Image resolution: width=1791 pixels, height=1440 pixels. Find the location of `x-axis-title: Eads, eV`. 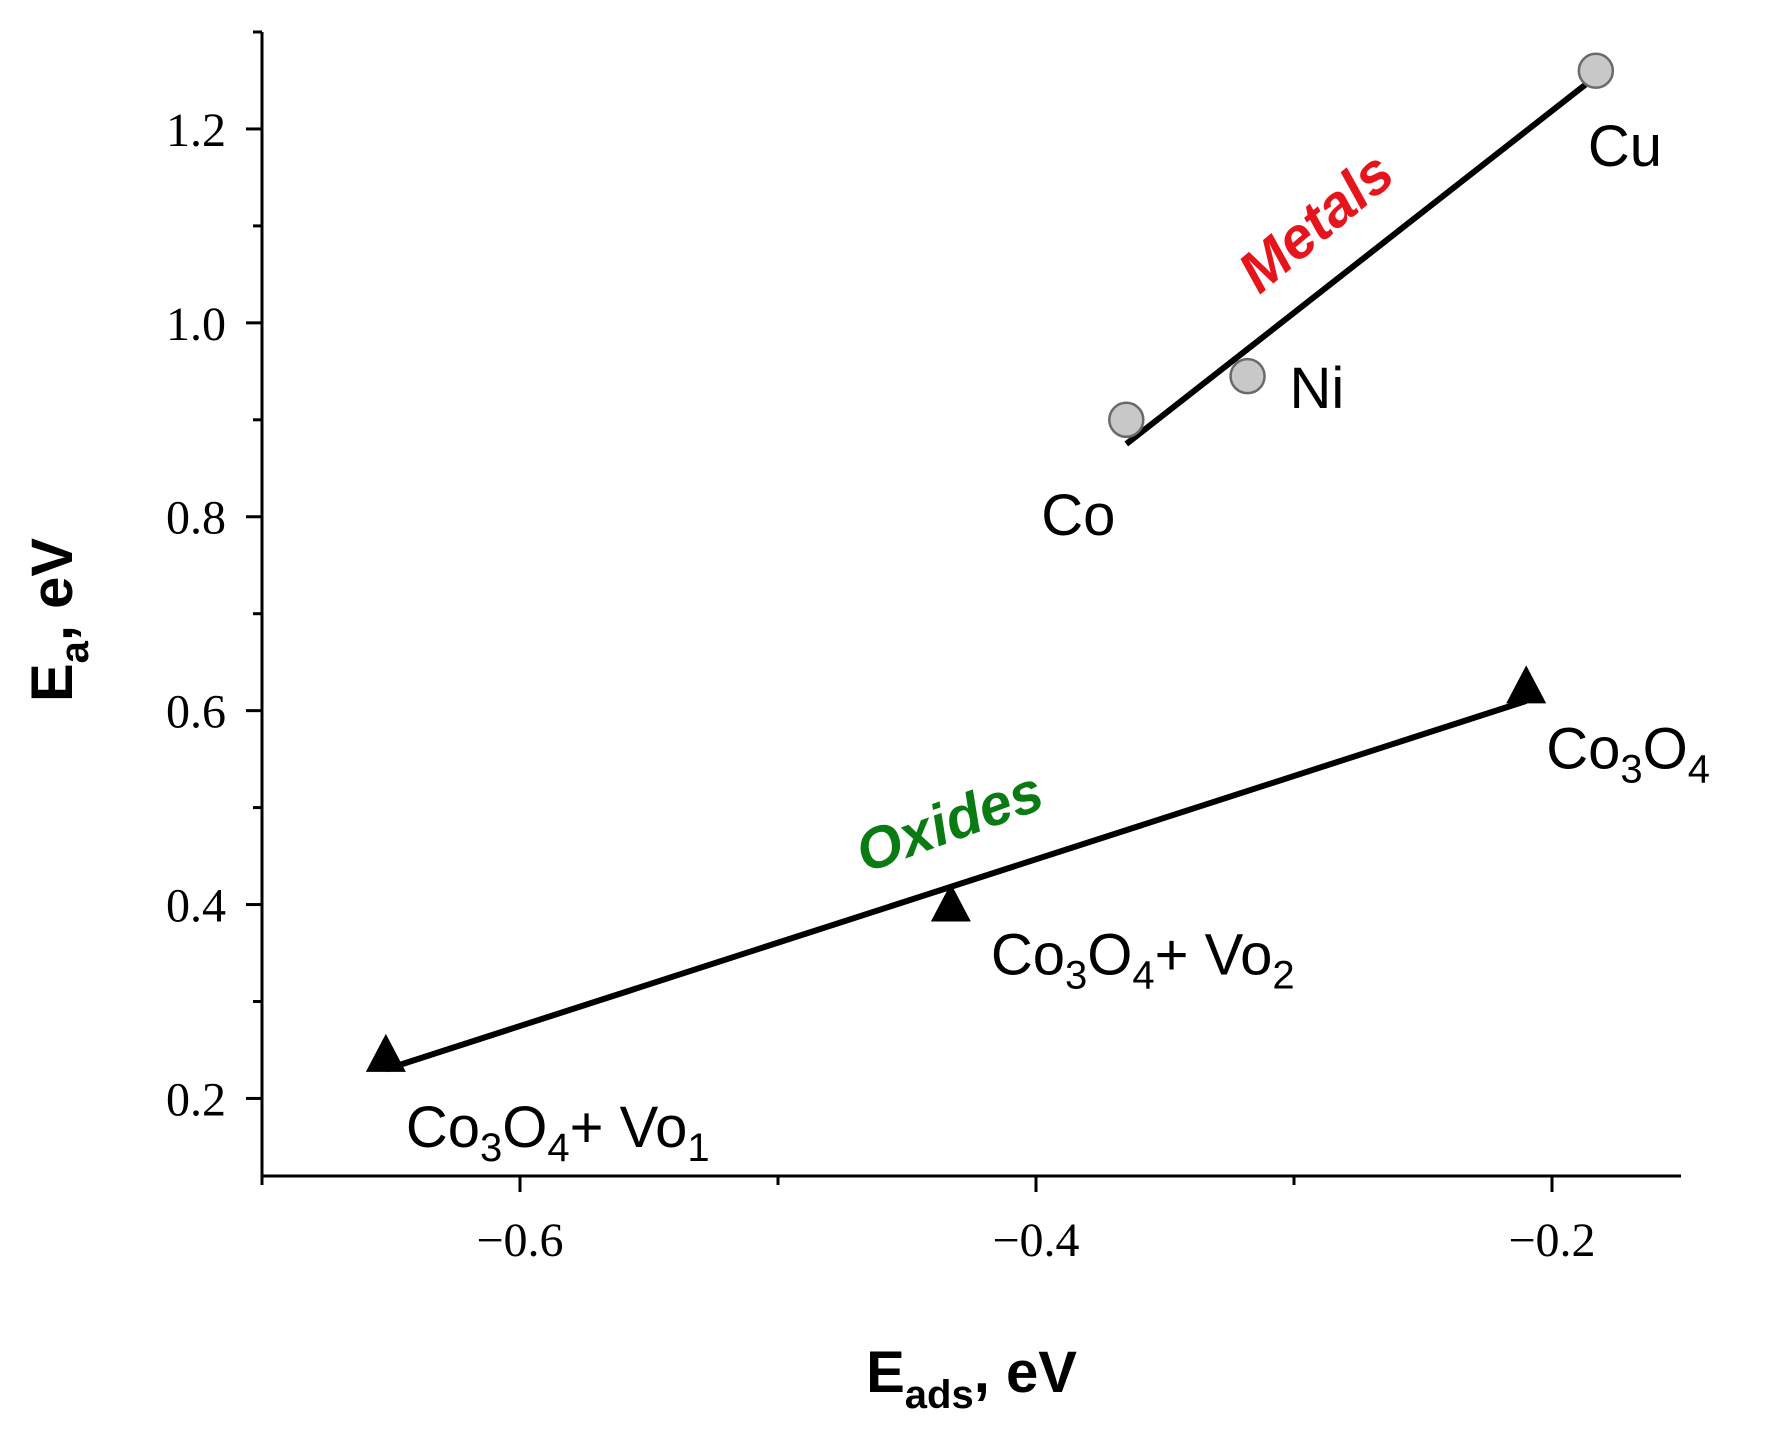

x-axis-title: Eads, eV is located at coordinates (971, 1378).